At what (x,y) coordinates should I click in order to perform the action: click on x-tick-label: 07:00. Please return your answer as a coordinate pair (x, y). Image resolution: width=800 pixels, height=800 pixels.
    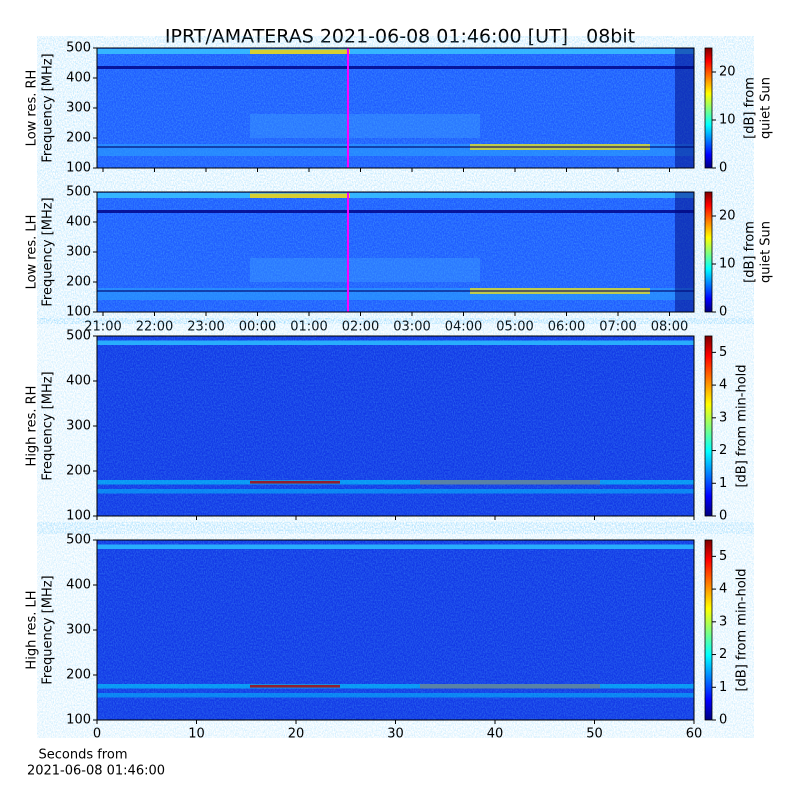
    Looking at the image, I should click on (617, 327).